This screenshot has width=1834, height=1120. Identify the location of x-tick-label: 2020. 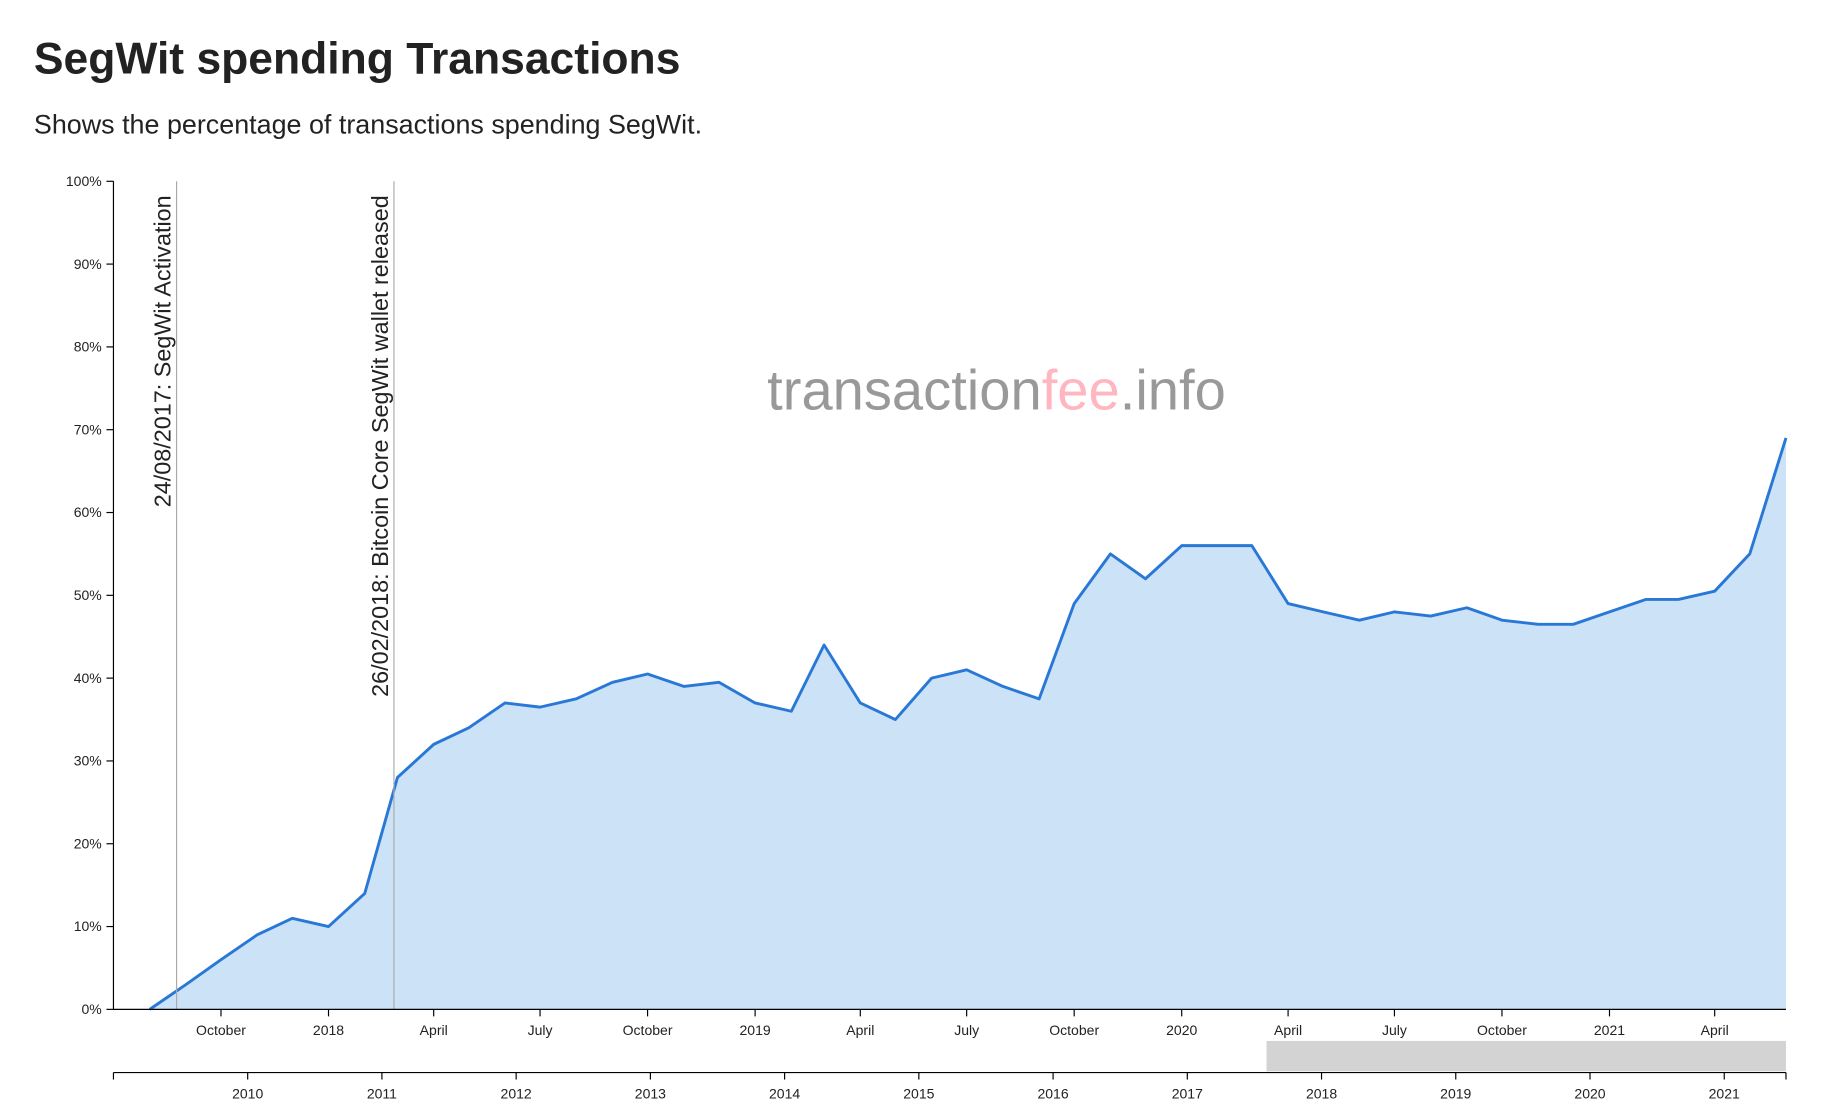
(1181, 1030).